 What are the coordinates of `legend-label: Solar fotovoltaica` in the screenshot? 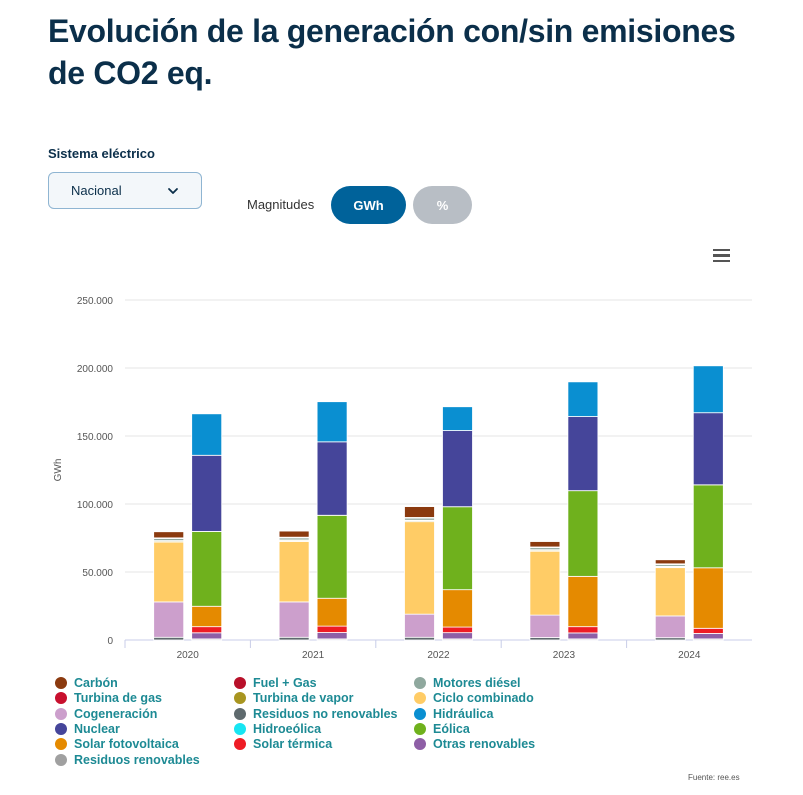 It's located at (126, 744).